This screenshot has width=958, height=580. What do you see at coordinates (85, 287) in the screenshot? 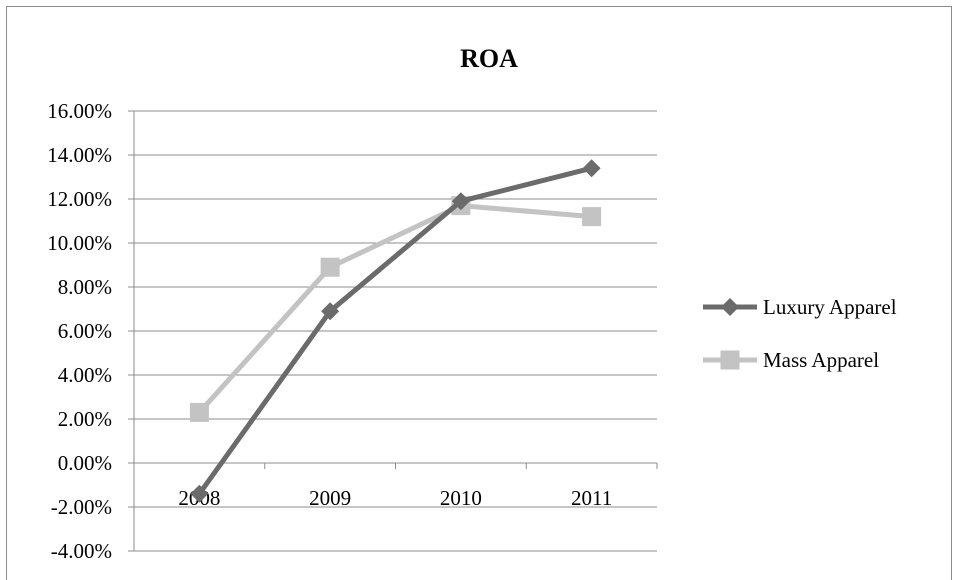
I see `y-tick-label: 8.00%` at bounding box center [85, 287].